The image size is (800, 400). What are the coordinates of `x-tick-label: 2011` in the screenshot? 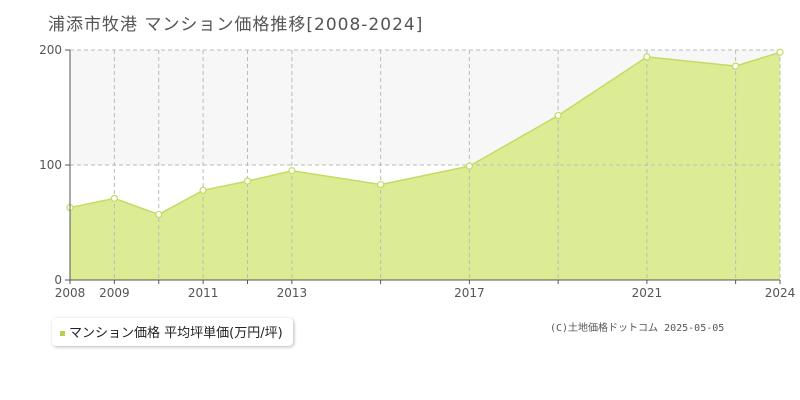 It's located at (203, 293).